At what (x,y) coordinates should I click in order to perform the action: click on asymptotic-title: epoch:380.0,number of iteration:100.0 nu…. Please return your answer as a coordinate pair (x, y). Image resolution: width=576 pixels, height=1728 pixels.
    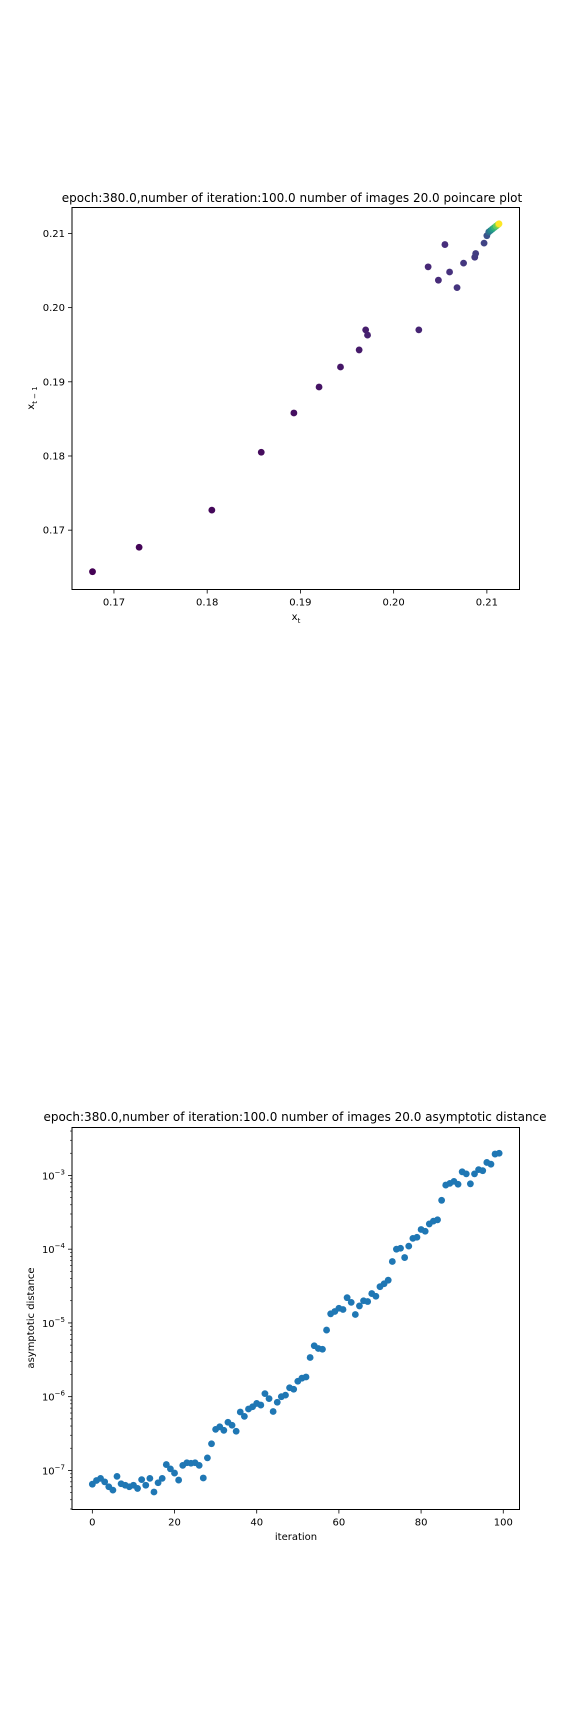
    Looking at the image, I should click on (294, 1117).